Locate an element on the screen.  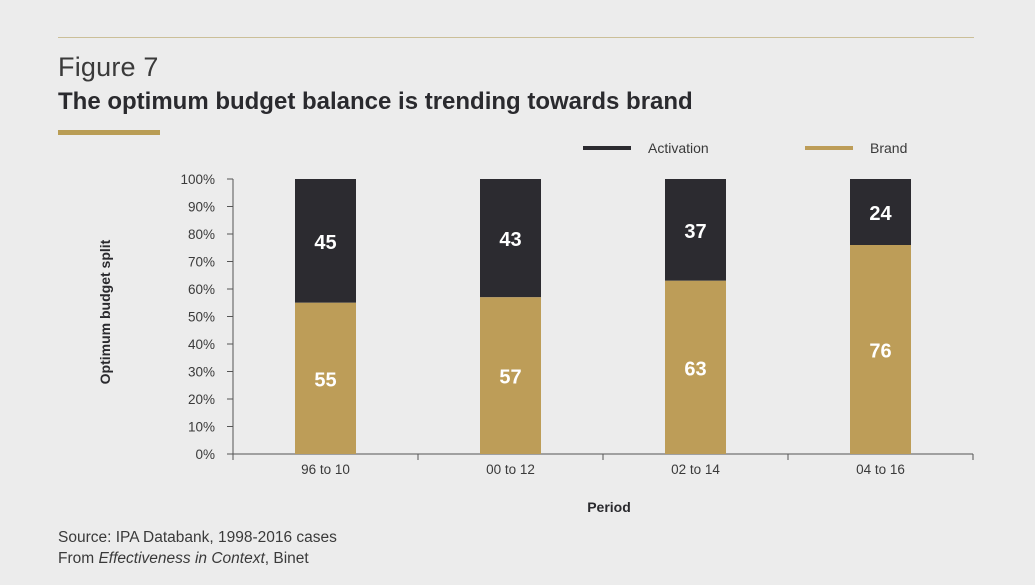
data-label-brand: 63 is located at coordinates (695, 369).